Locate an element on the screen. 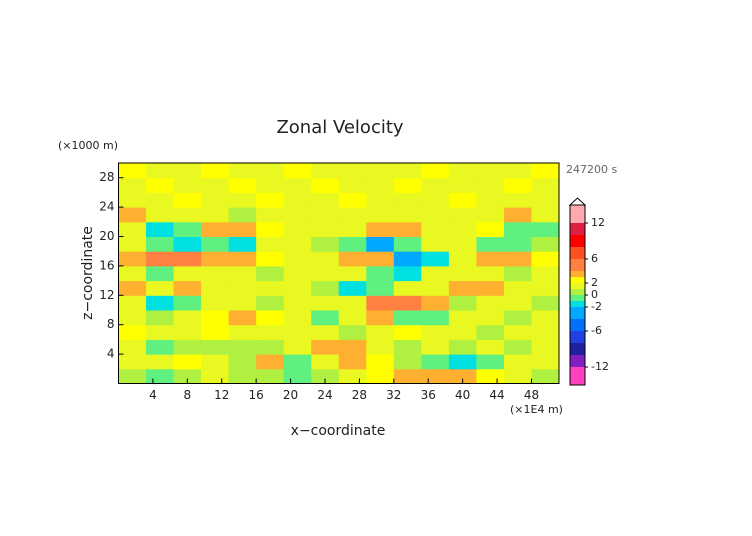 The image size is (752, 536). x-tick-label: 24 is located at coordinates (324, 395).